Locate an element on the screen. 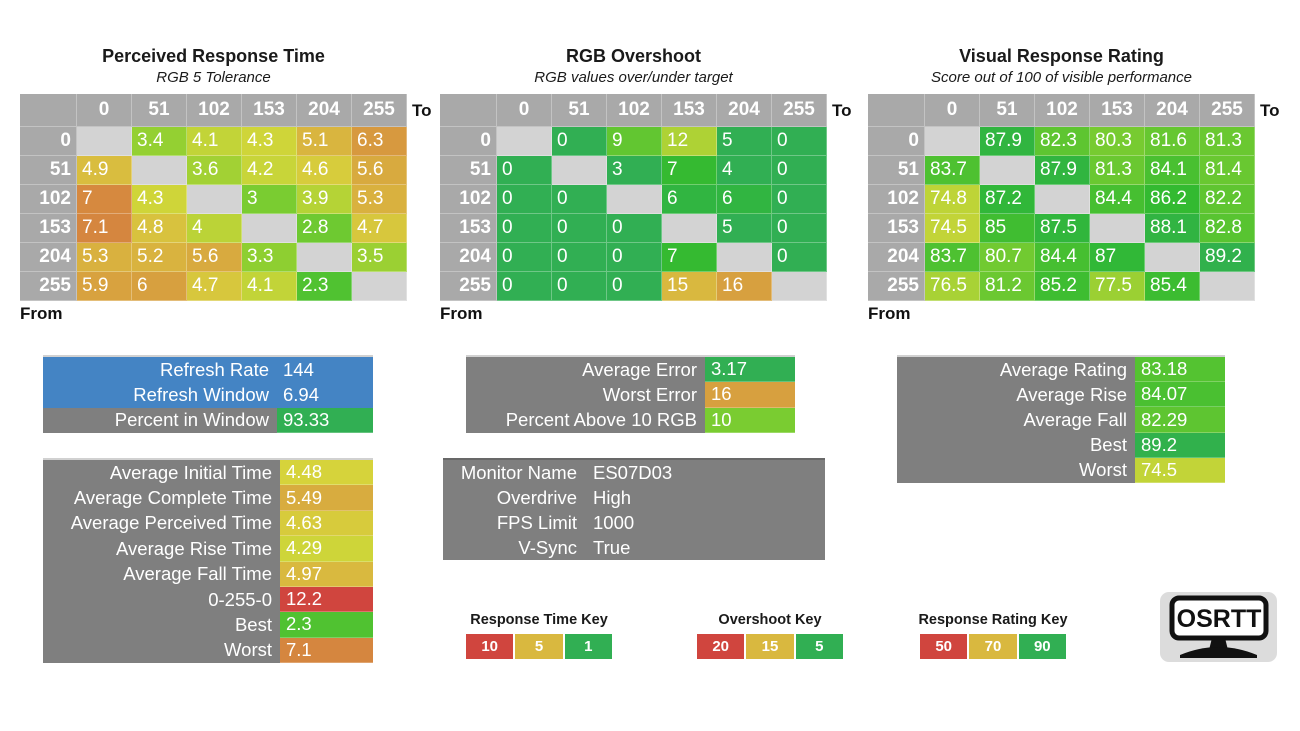  heatmap-cell: 2.8 is located at coordinates (324, 228).